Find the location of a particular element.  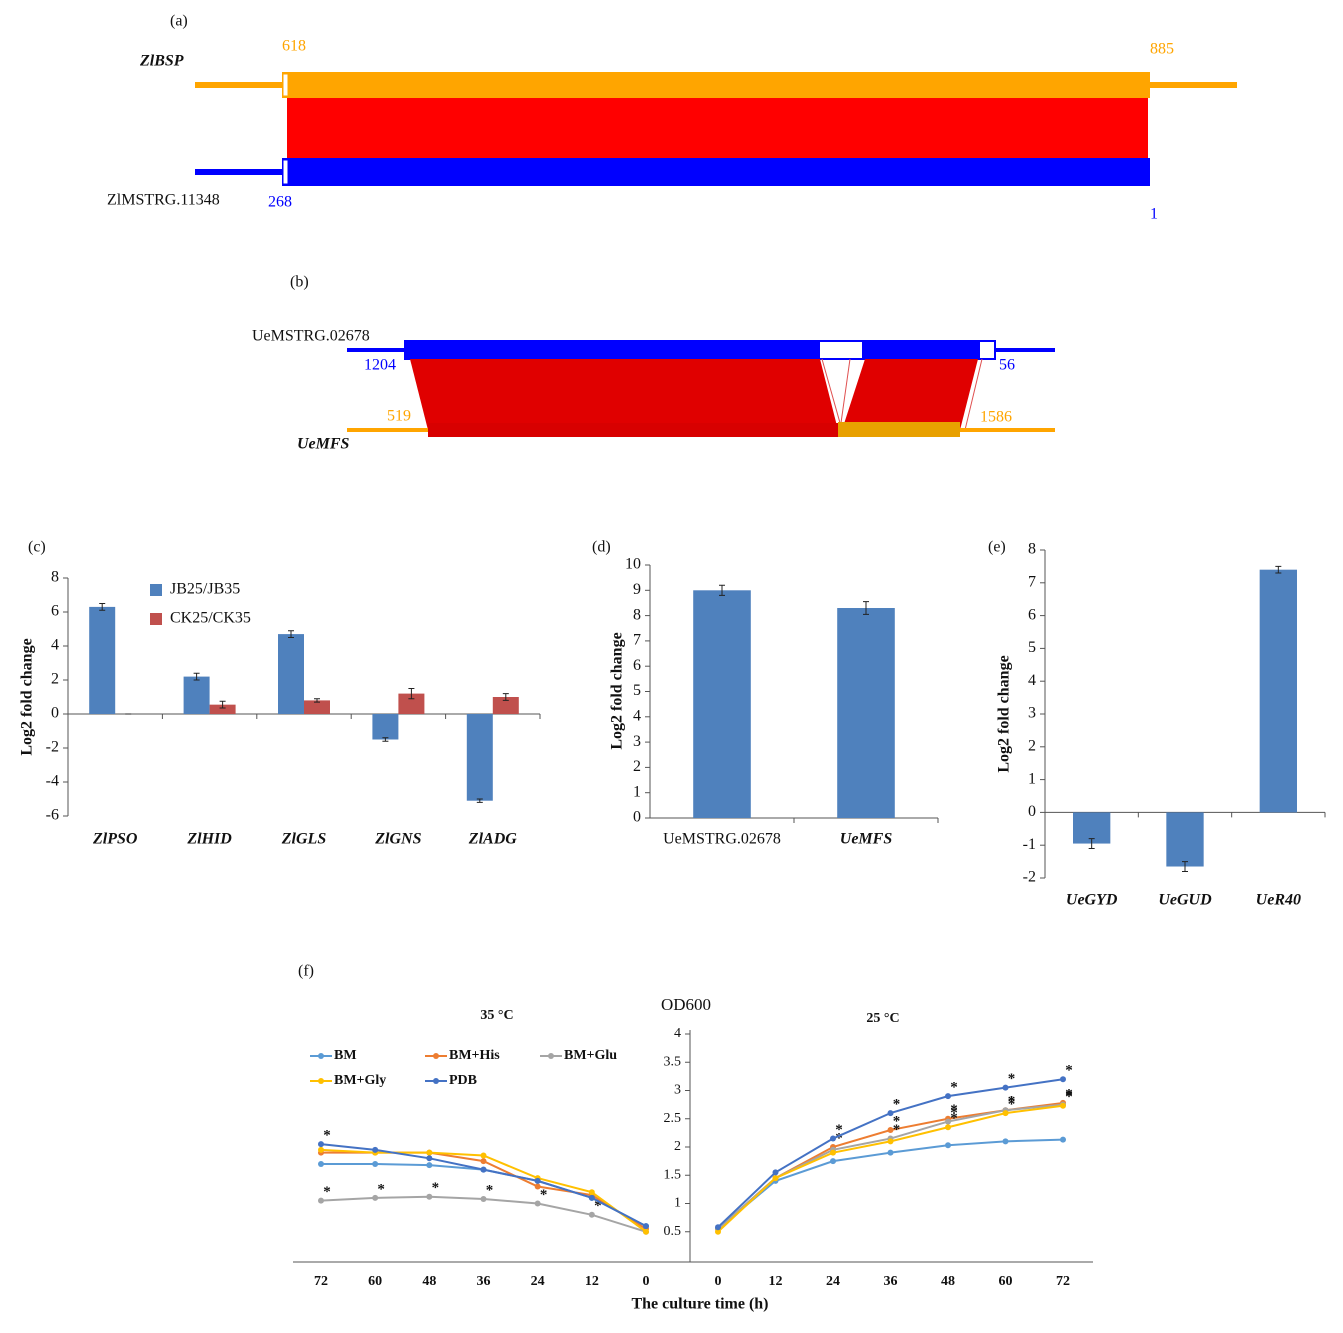

y-tick-label: -1 is located at coordinates (1029, 844).